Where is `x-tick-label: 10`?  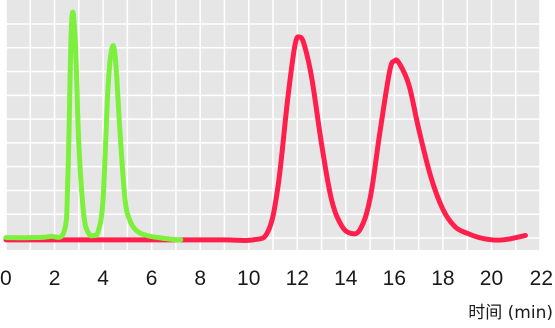 x-tick-label: 10 is located at coordinates (248, 278).